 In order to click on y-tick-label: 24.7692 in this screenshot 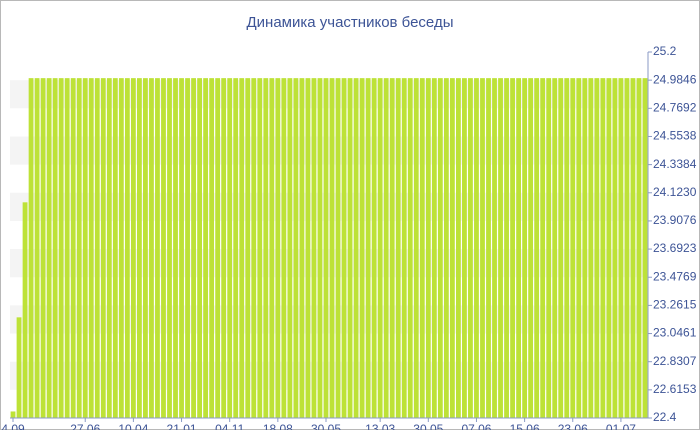, I will do `click(675, 107)`.